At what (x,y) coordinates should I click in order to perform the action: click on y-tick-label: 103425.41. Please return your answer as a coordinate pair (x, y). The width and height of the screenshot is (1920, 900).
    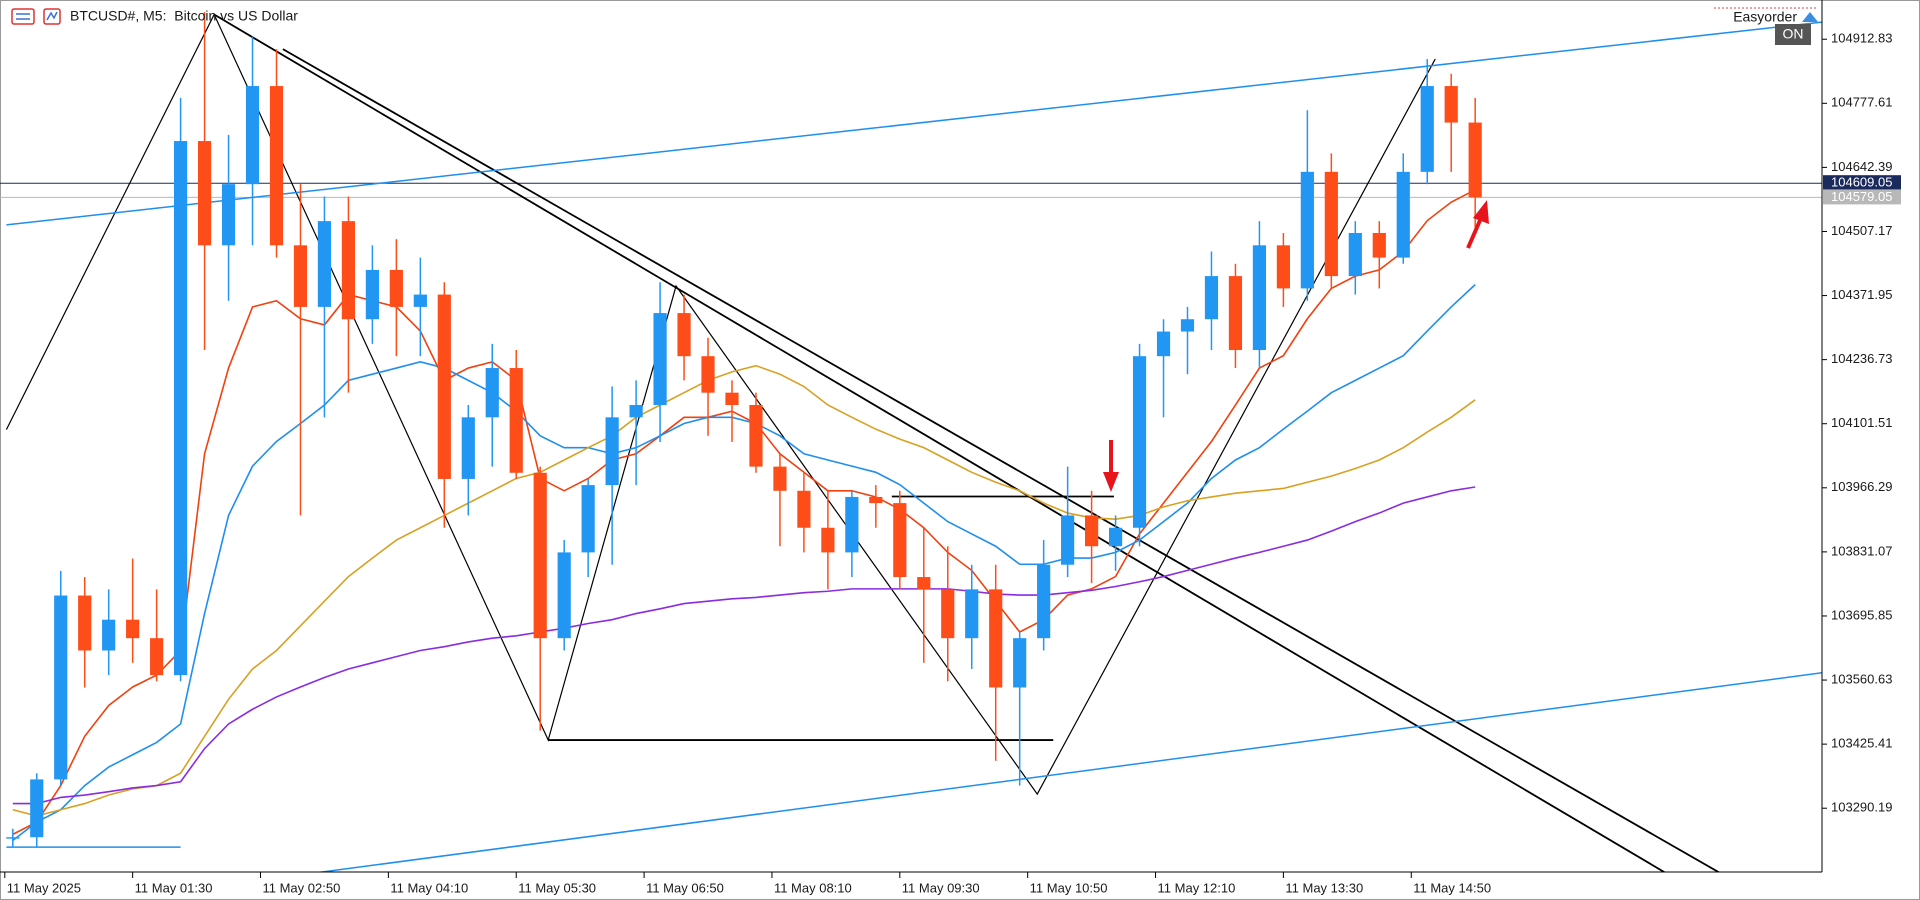
    Looking at the image, I should click on (1861, 743).